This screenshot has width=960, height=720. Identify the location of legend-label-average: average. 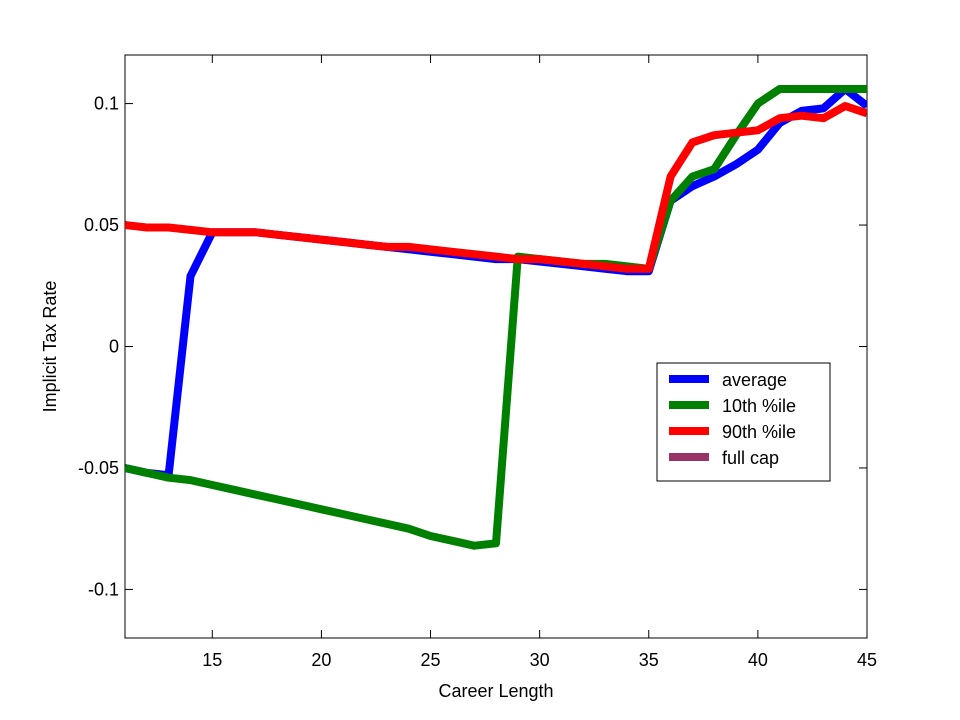
(754, 380).